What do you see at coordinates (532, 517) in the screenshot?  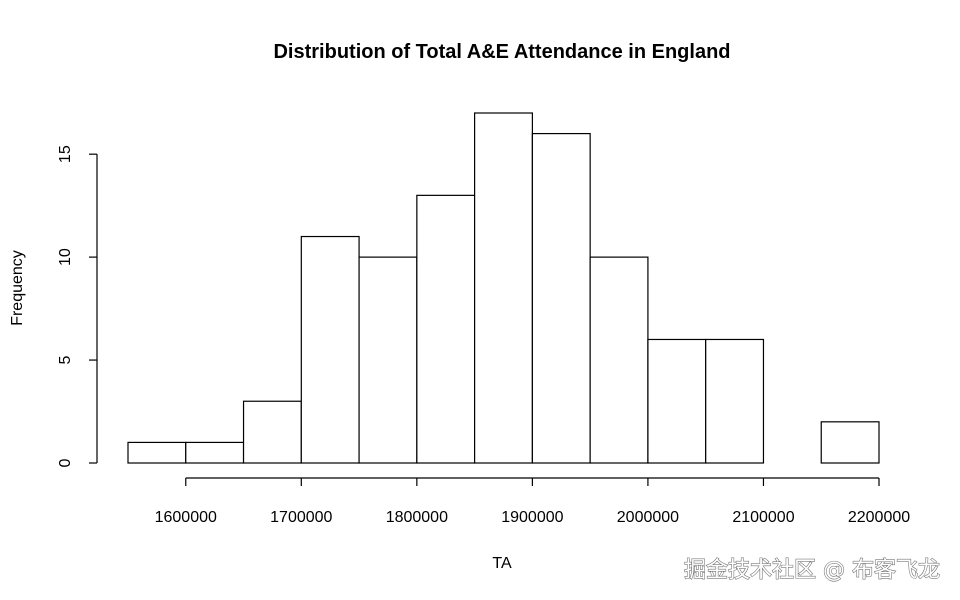 I see `x-tick-label: 1900000` at bounding box center [532, 517].